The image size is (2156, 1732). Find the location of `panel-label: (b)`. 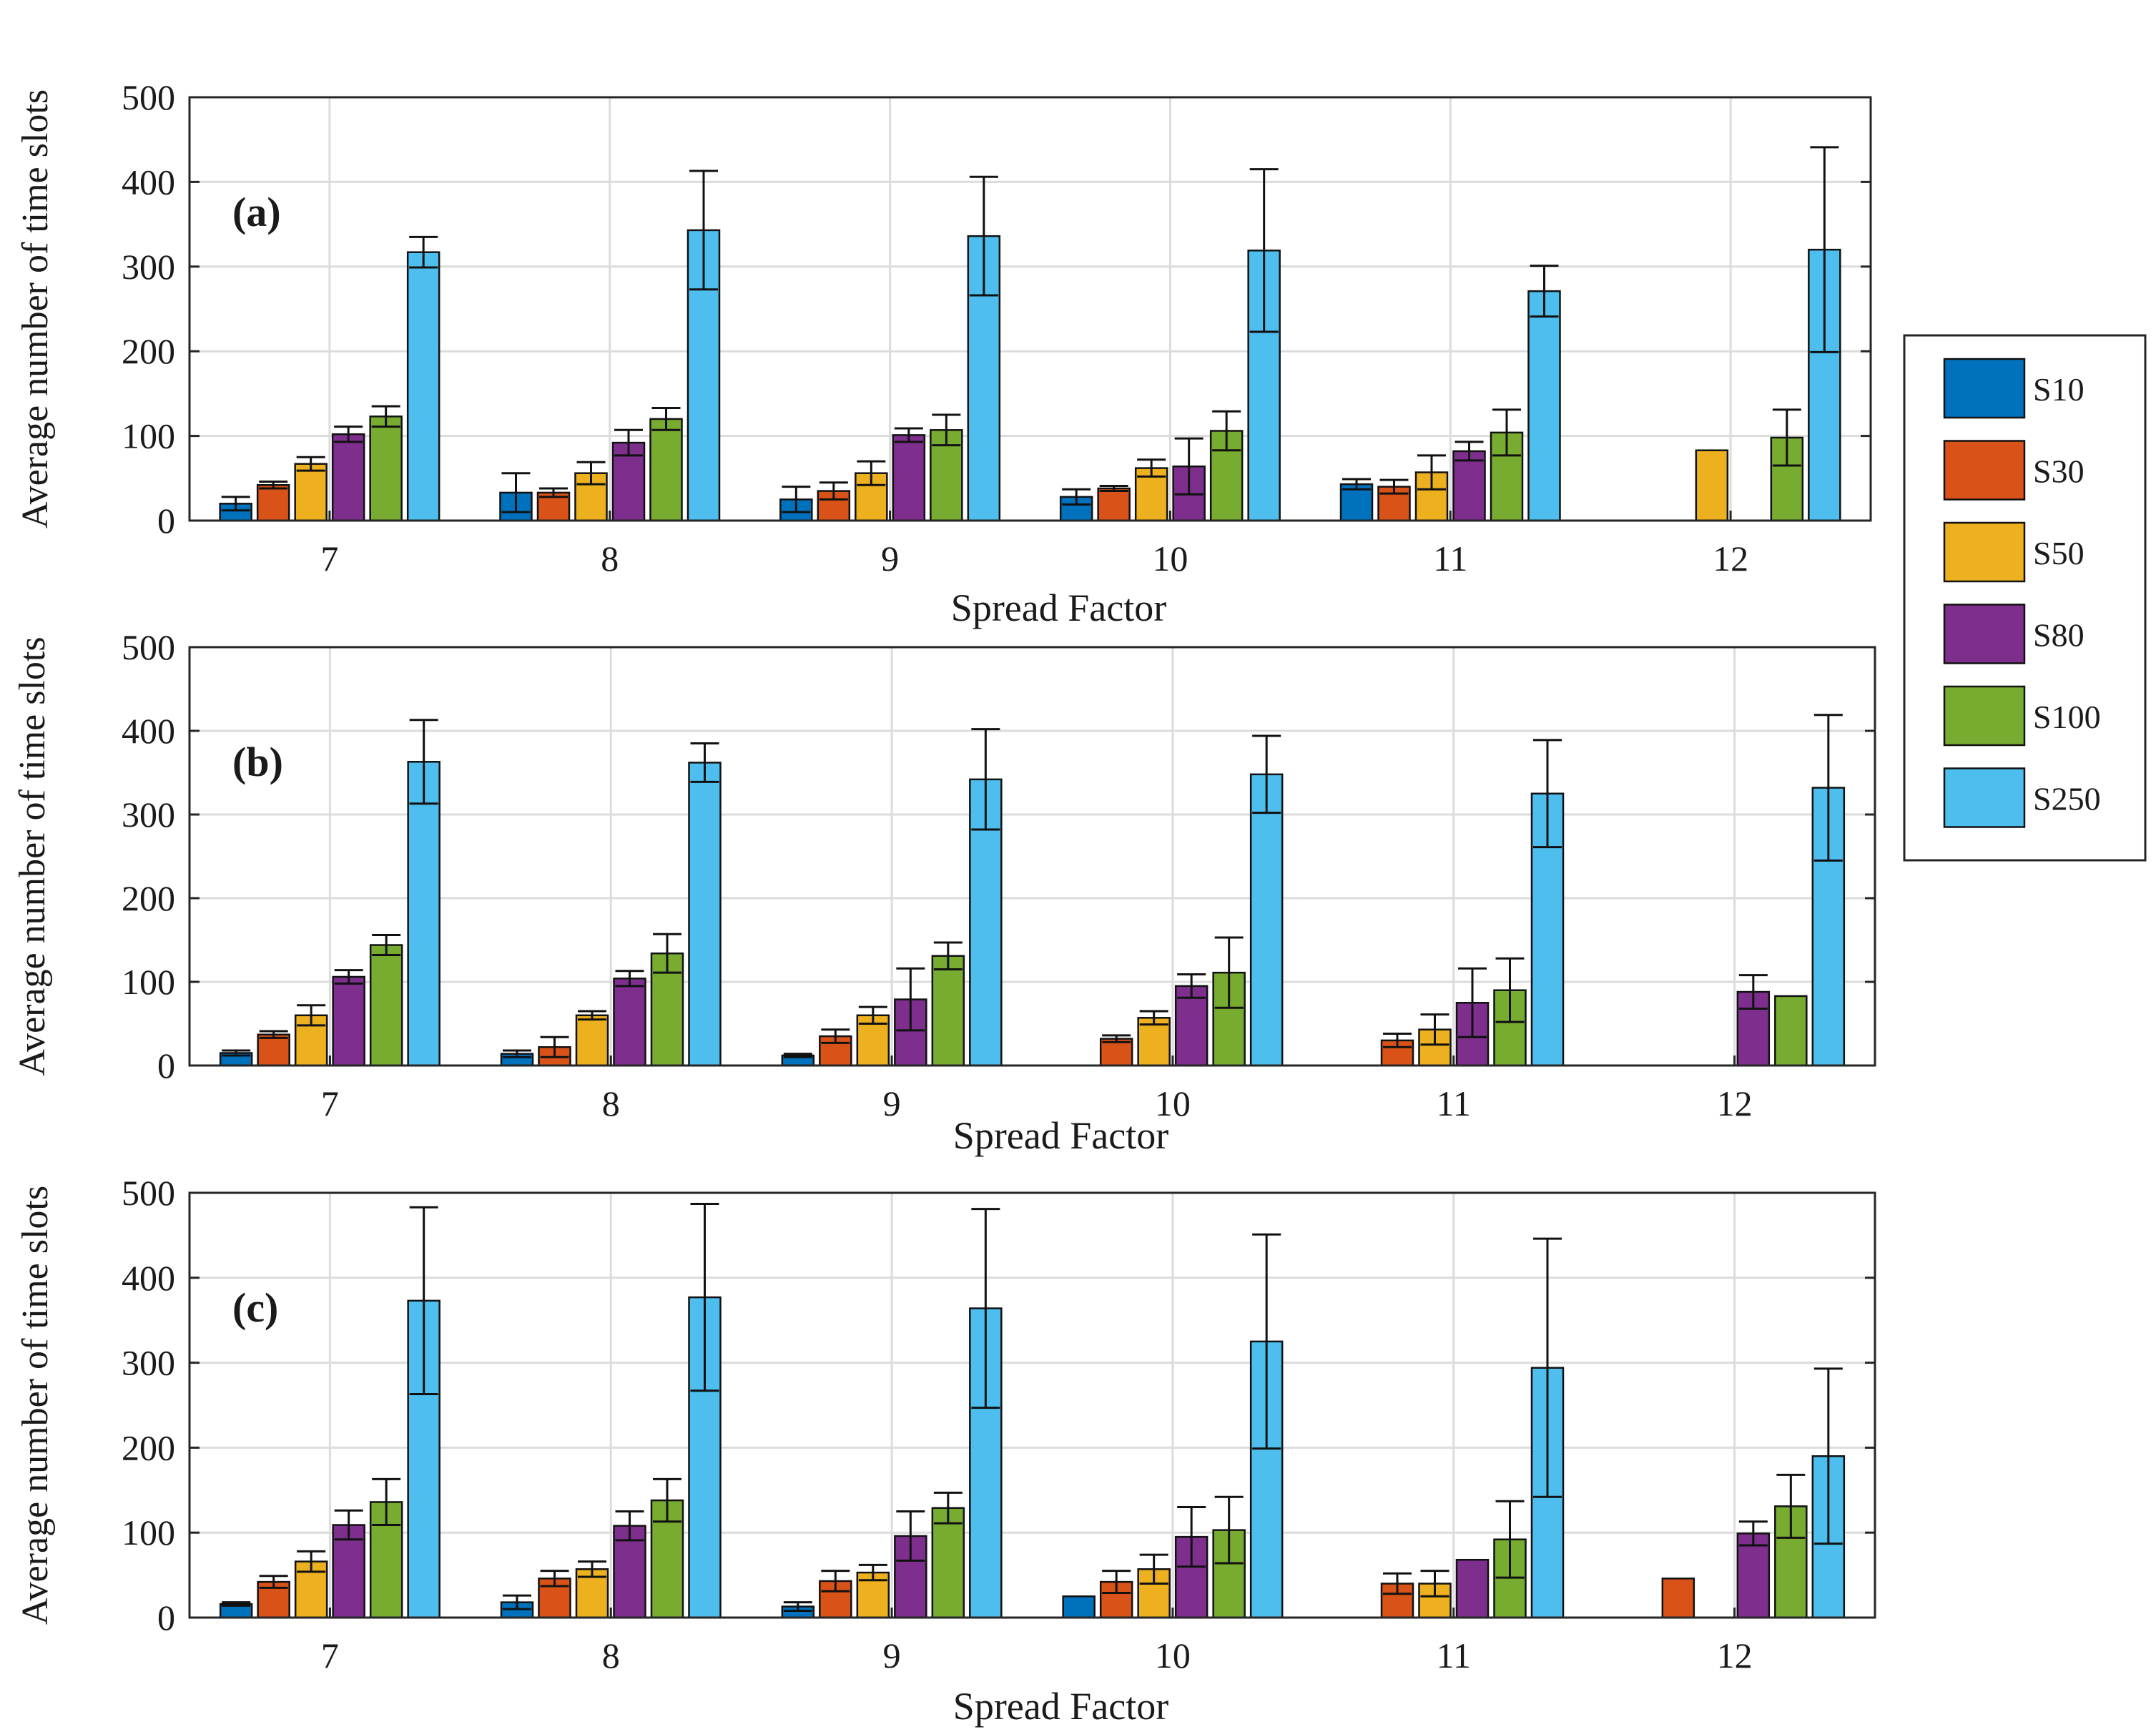

panel-label: (b) is located at coordinates (257, 762).